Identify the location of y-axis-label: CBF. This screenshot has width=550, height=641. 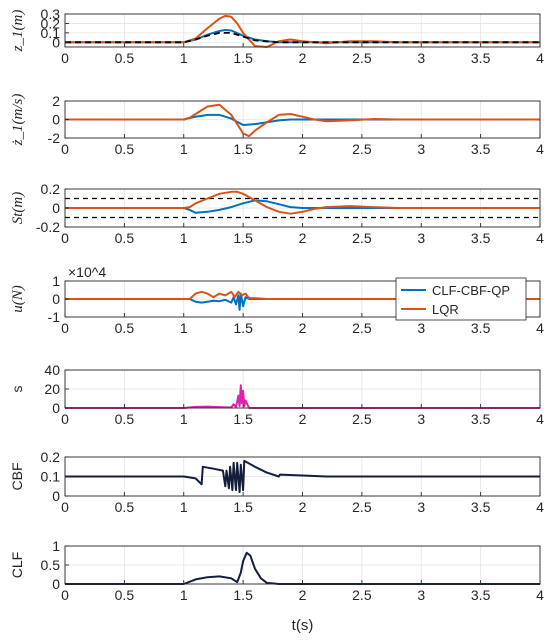
(17, 477).